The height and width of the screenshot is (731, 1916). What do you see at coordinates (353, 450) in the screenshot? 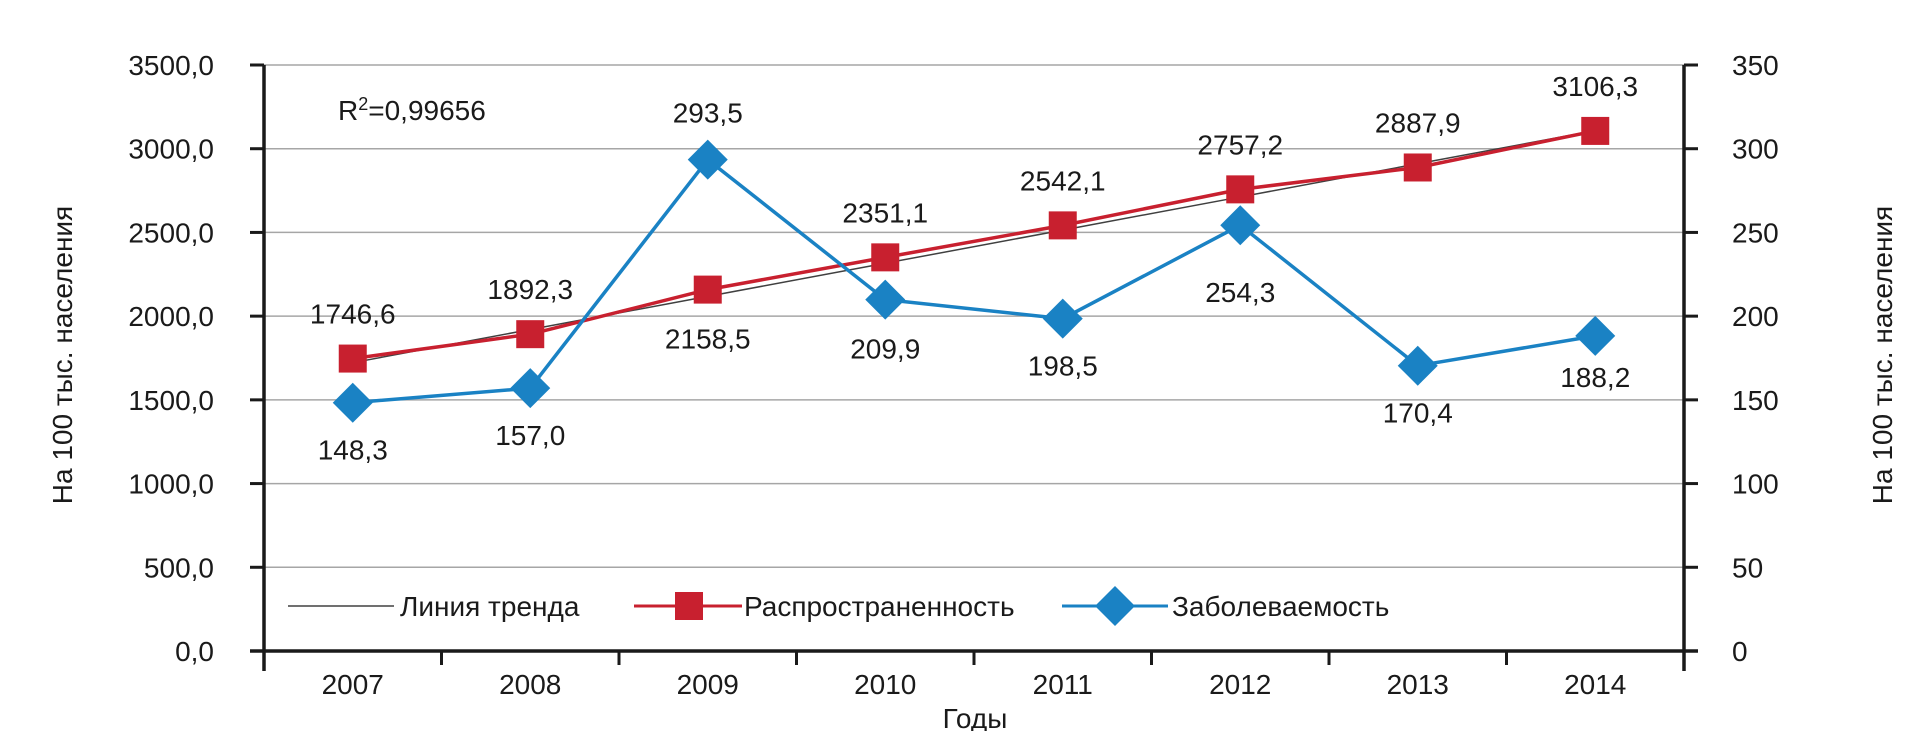
I see `incidence-data-label: 148,3` at bounding box center [353, 450].